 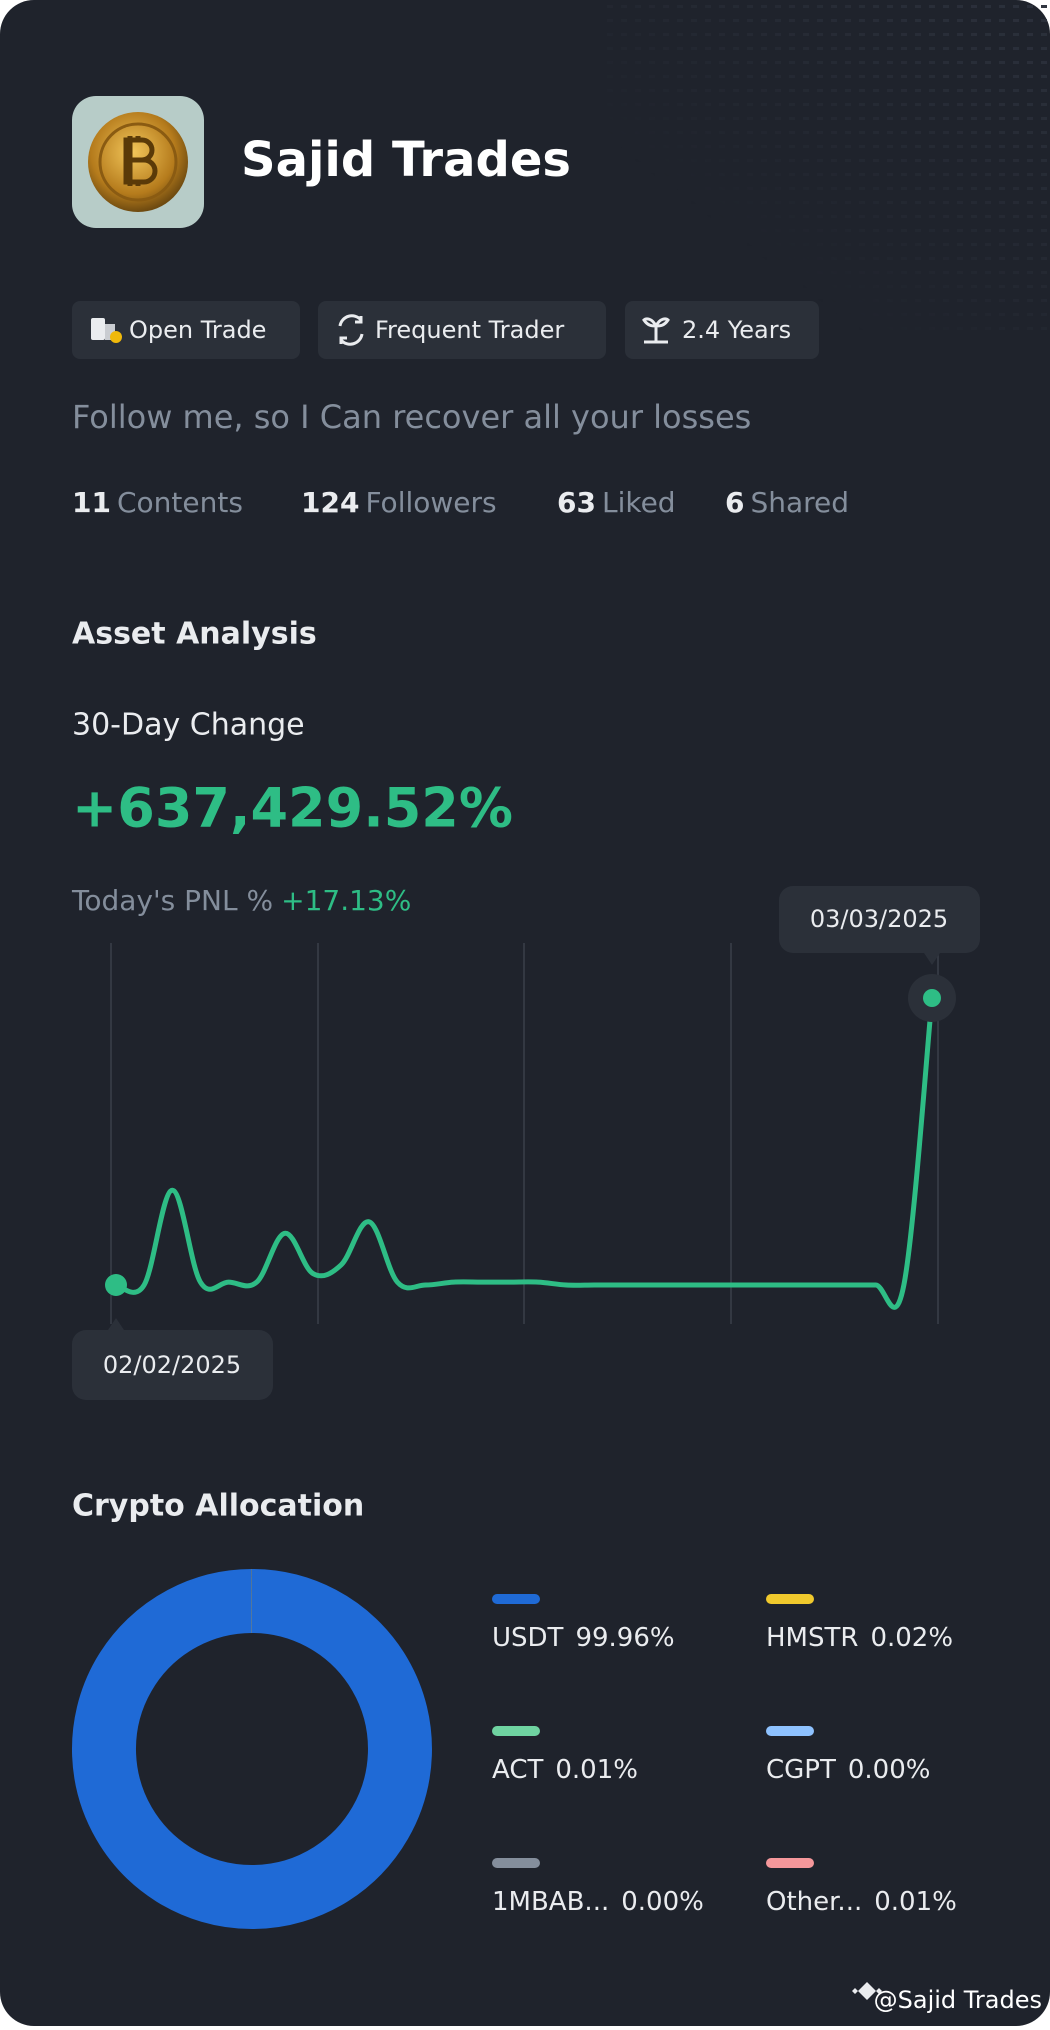 I want to click on stat-label: Shared, so click(x=799, y=502).